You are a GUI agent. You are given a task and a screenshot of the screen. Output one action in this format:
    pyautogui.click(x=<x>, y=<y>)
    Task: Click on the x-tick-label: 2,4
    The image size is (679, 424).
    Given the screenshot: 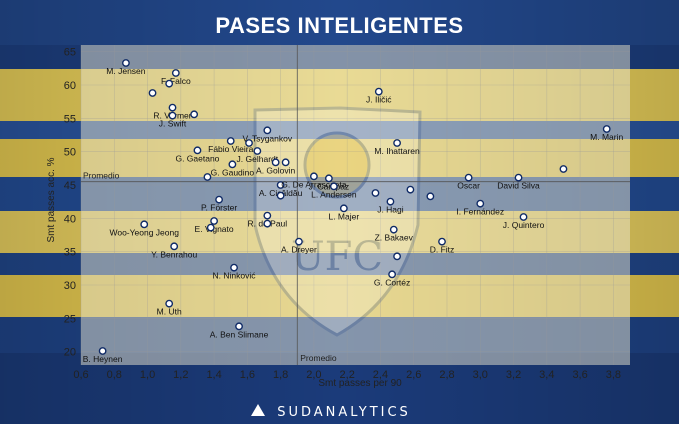 What is the action you would take?
    pyautogui.click(x=380, y=375)
    